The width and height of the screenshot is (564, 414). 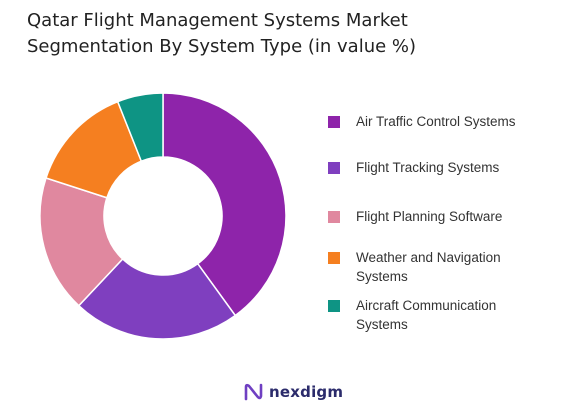 I want to click on legend-label: Aircraft Communication Systems, so click(x=426, y=315).